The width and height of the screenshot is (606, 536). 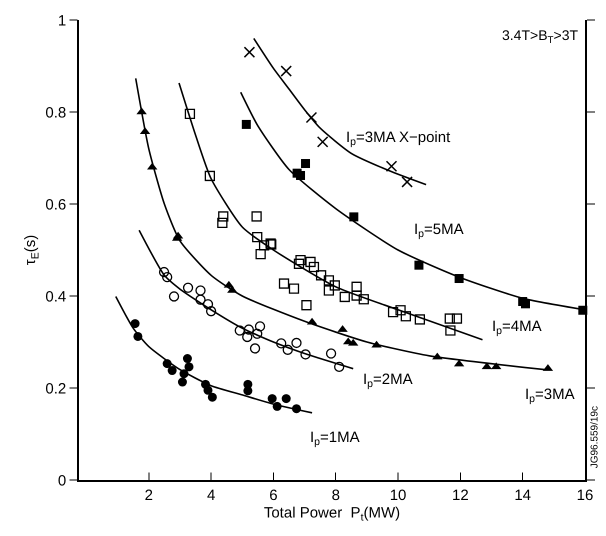 I want to click on x-tick-label: 8, so click(x=336, y=495).